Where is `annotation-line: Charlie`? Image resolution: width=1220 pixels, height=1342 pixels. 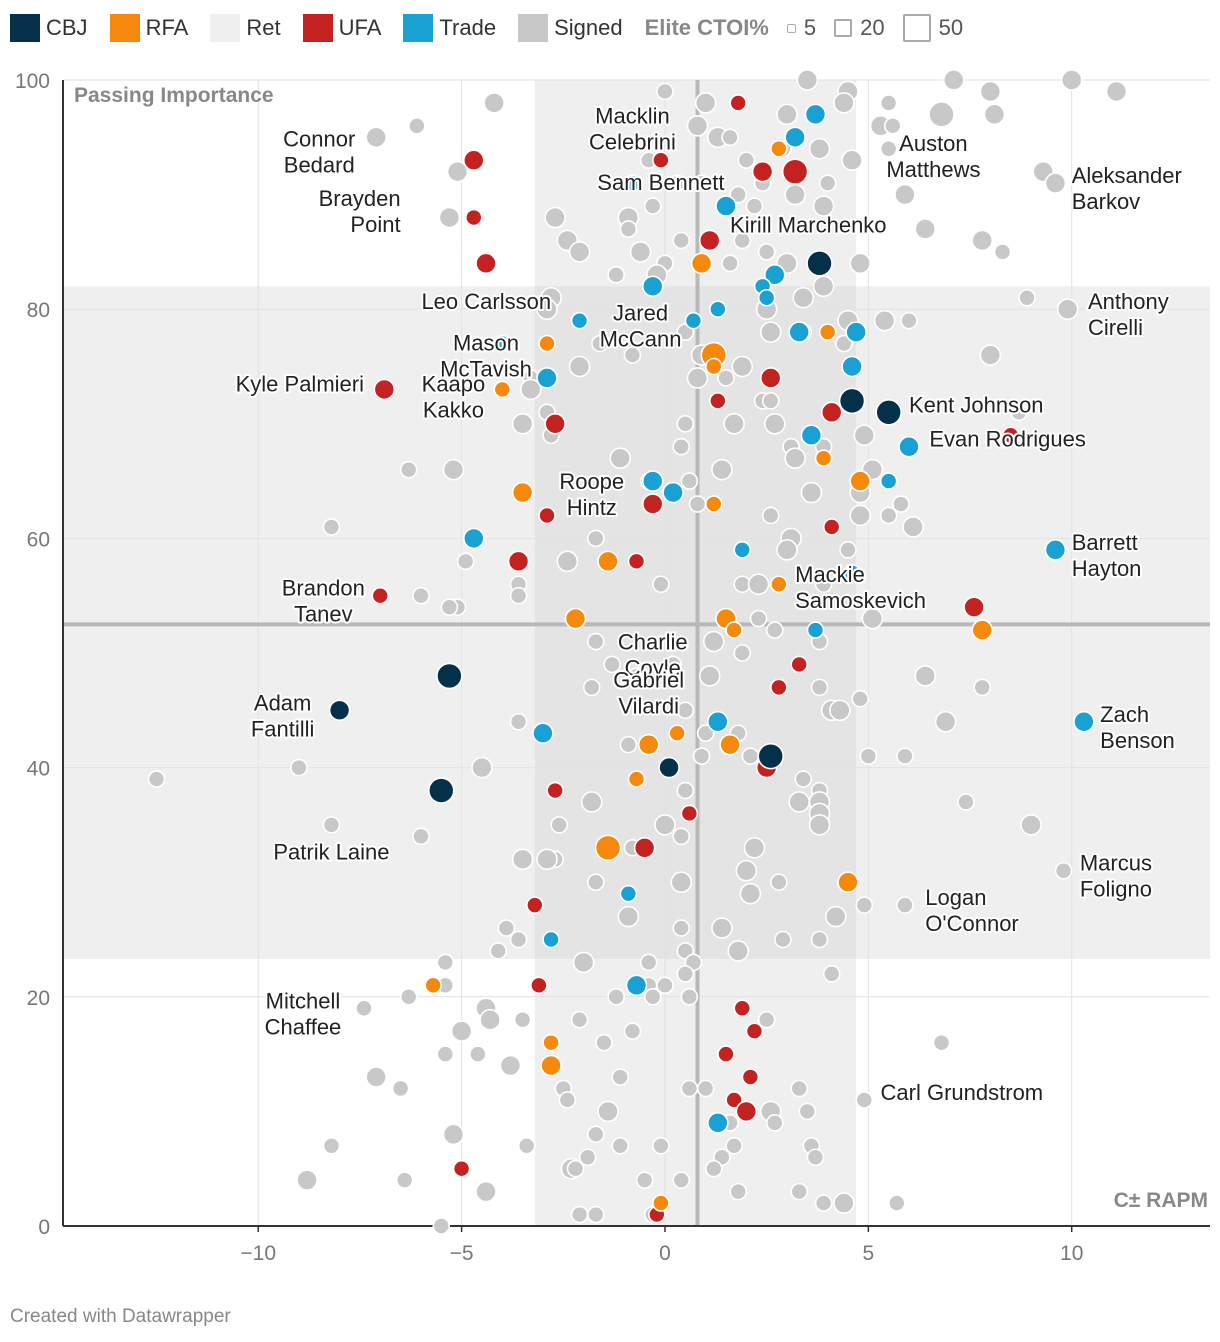
annotation-line: Charlie is located at coordinates (653, 642).